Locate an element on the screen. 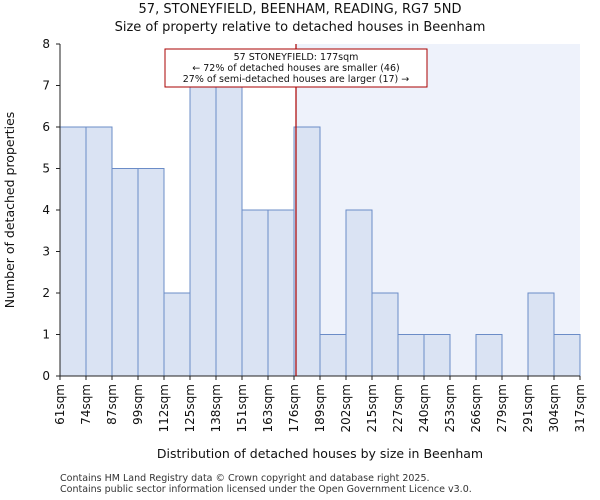 The width and height of the screenshot is (600, 500). x-tick-label: 240sqm is located at coordinates (424, 408).